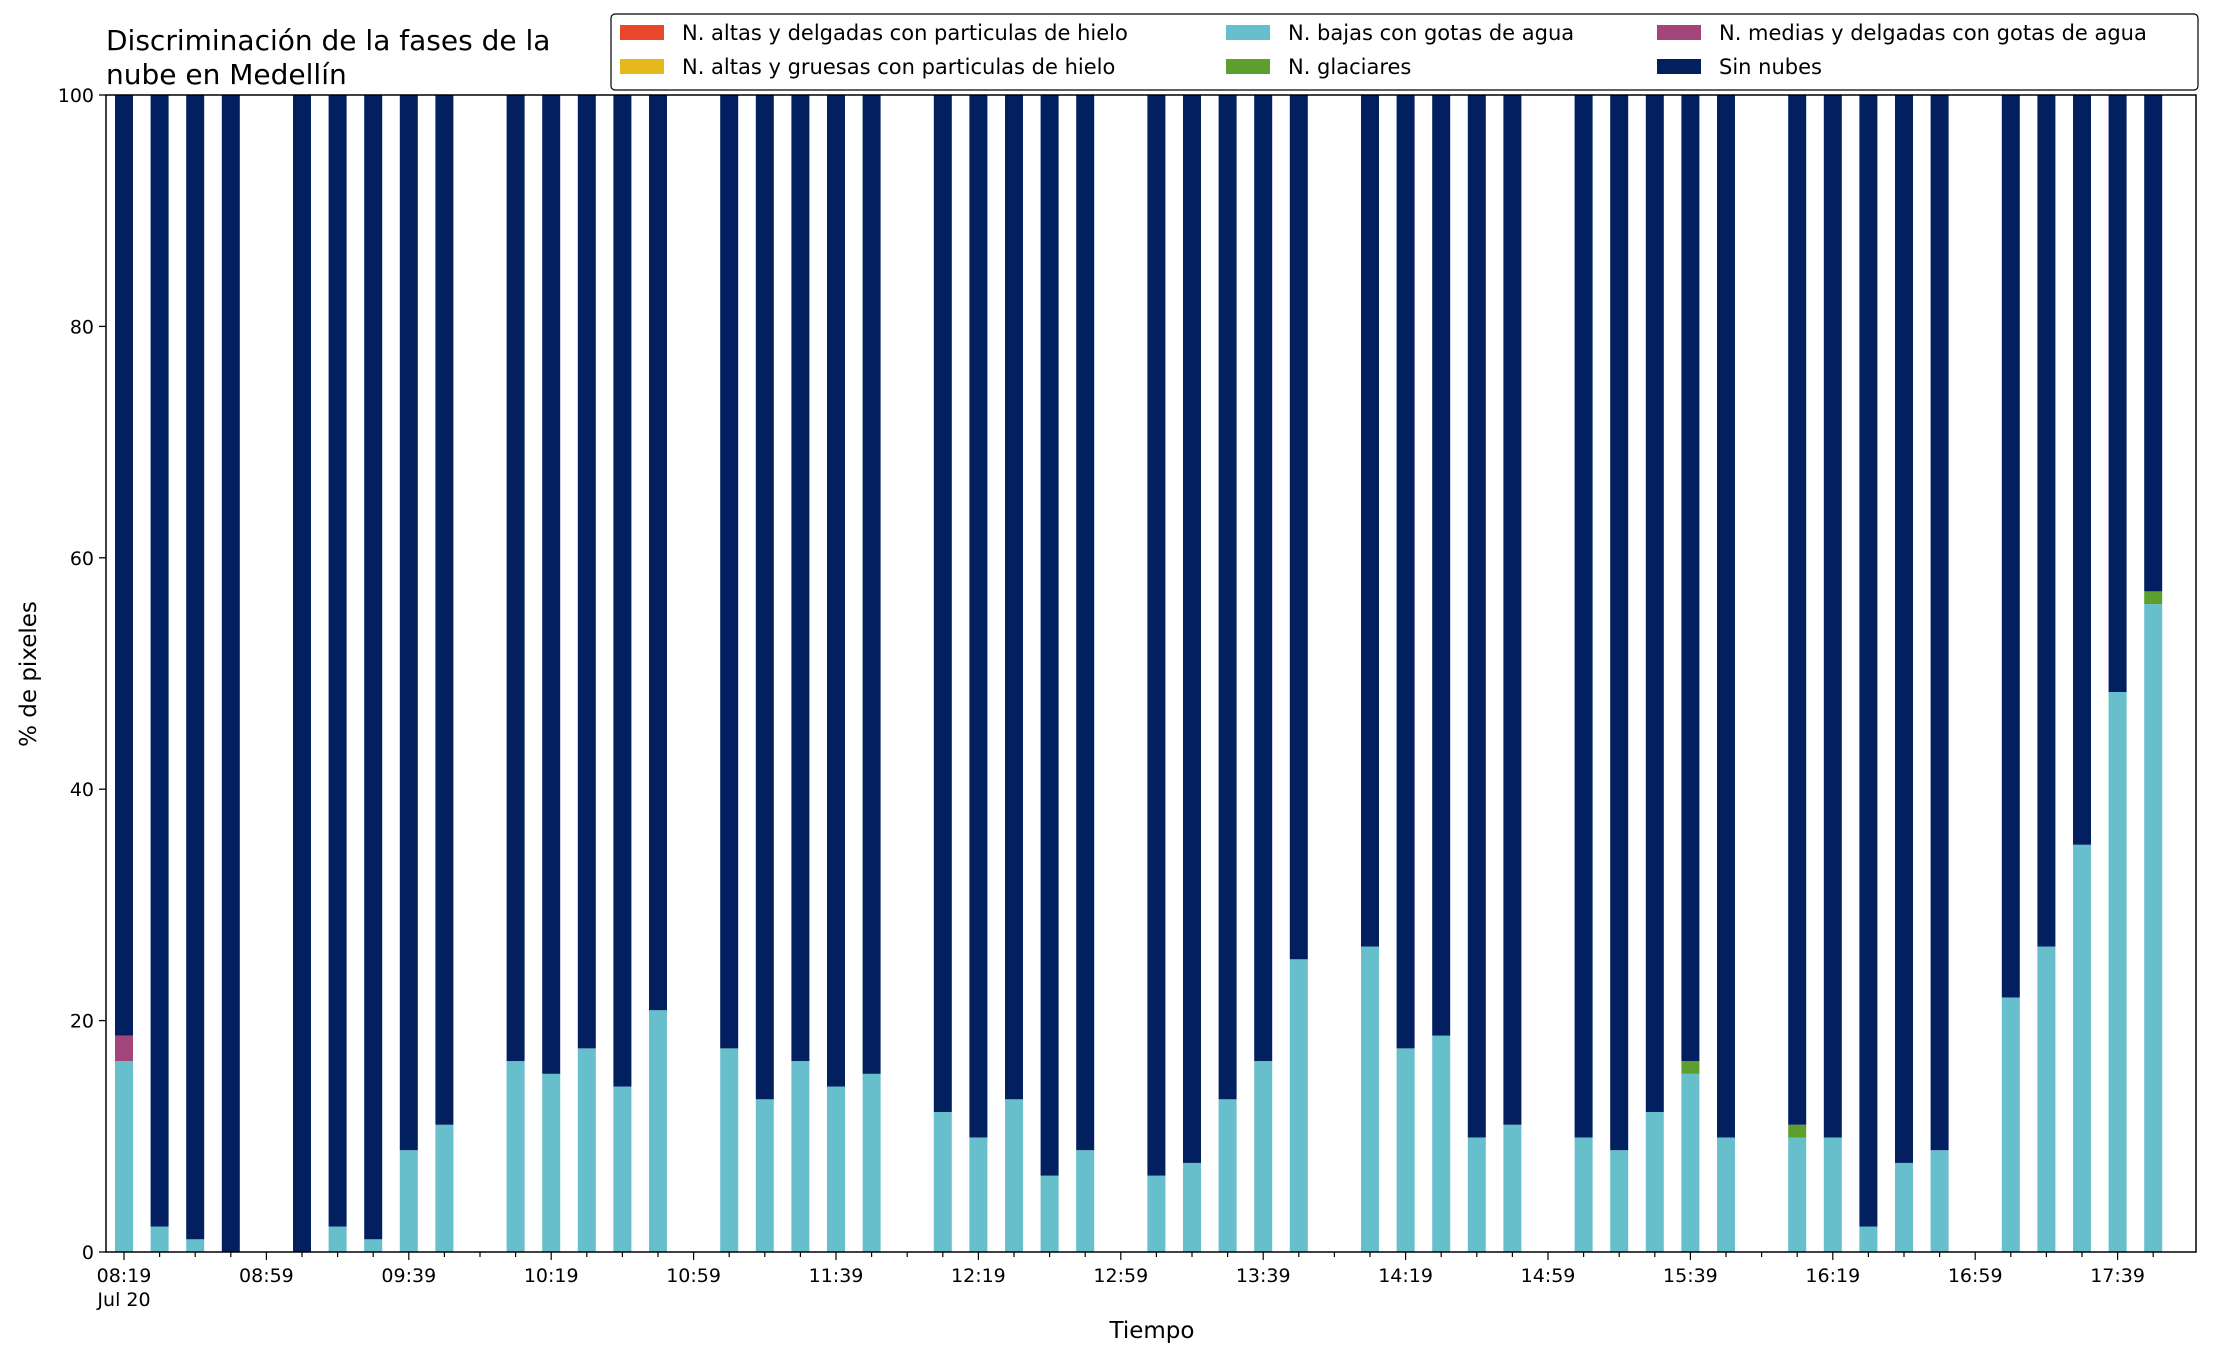 This screenshot has height=1355, width=2216. What do you see at coordinates (124, 1276) in the screenshot?
I see `x-tick-label: 08:19` at bounding box center [124, 1276].